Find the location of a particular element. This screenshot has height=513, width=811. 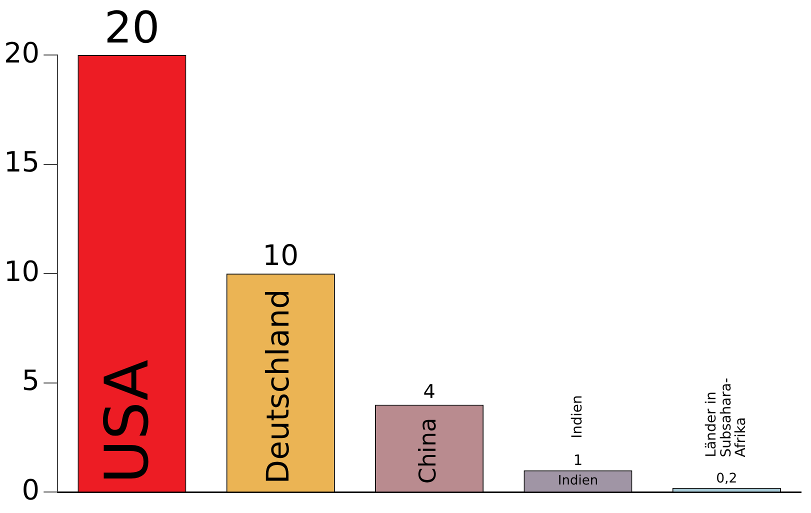

y-tick-label: 0 is located at coordinates (31, 489).